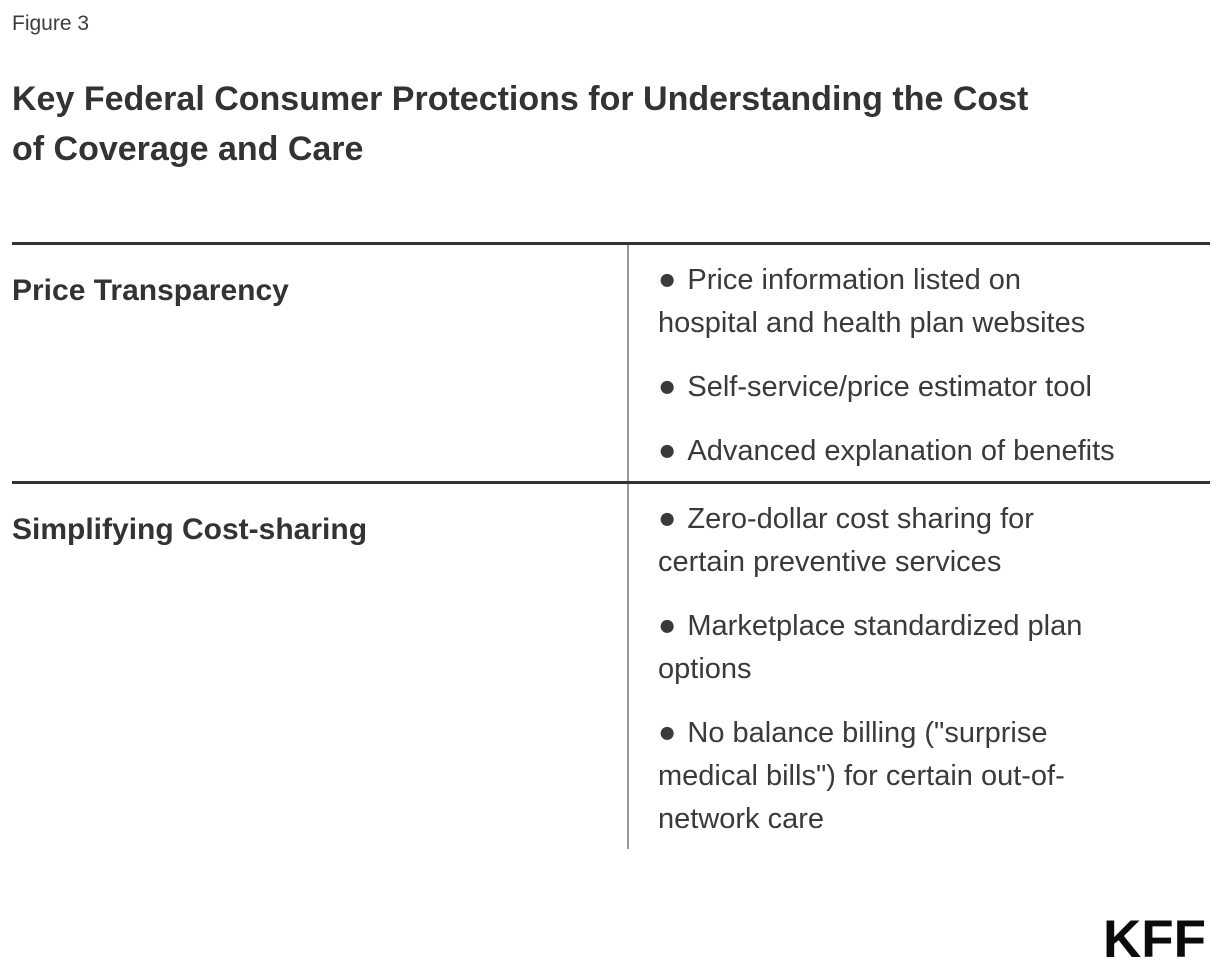 The width and height of the screenshot is (1220, 968). I want to click on row-header: Simplifying Cost-sharing, so click(190, 529).